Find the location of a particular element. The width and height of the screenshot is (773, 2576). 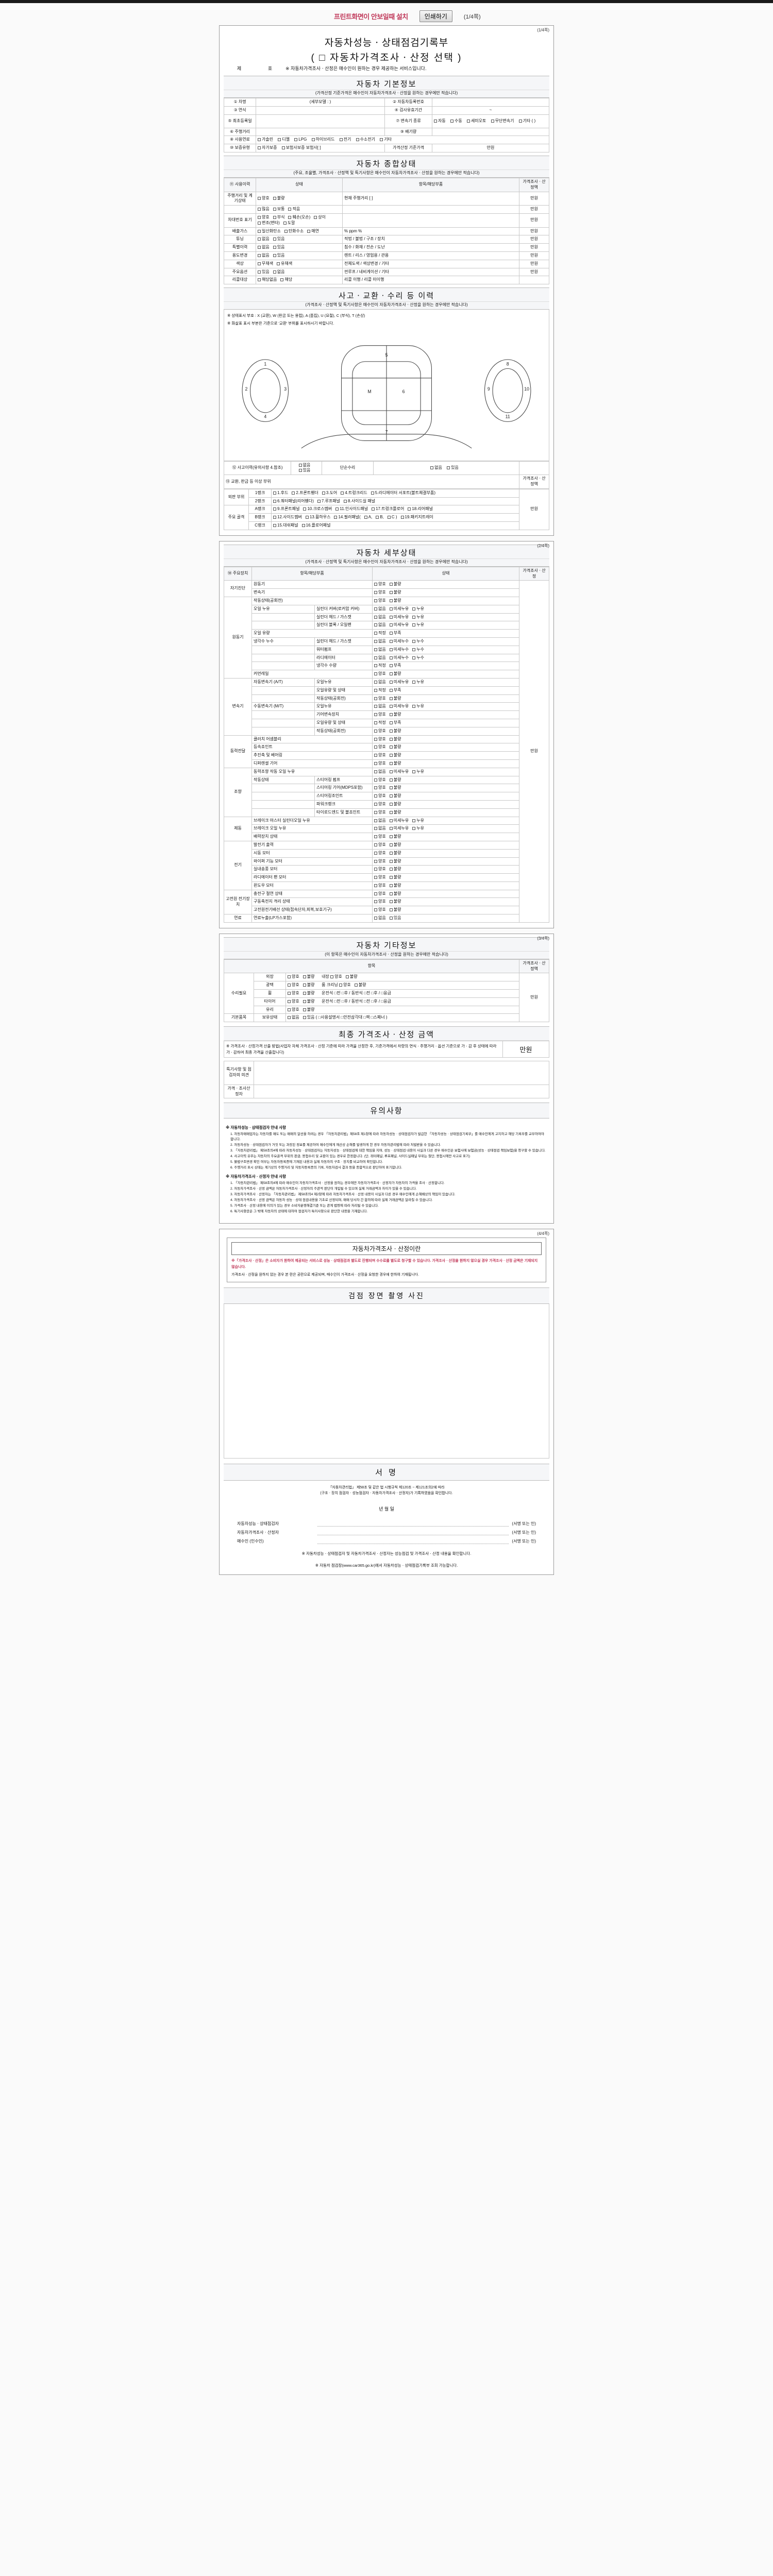

value-year is located at coordinates (320, 111).